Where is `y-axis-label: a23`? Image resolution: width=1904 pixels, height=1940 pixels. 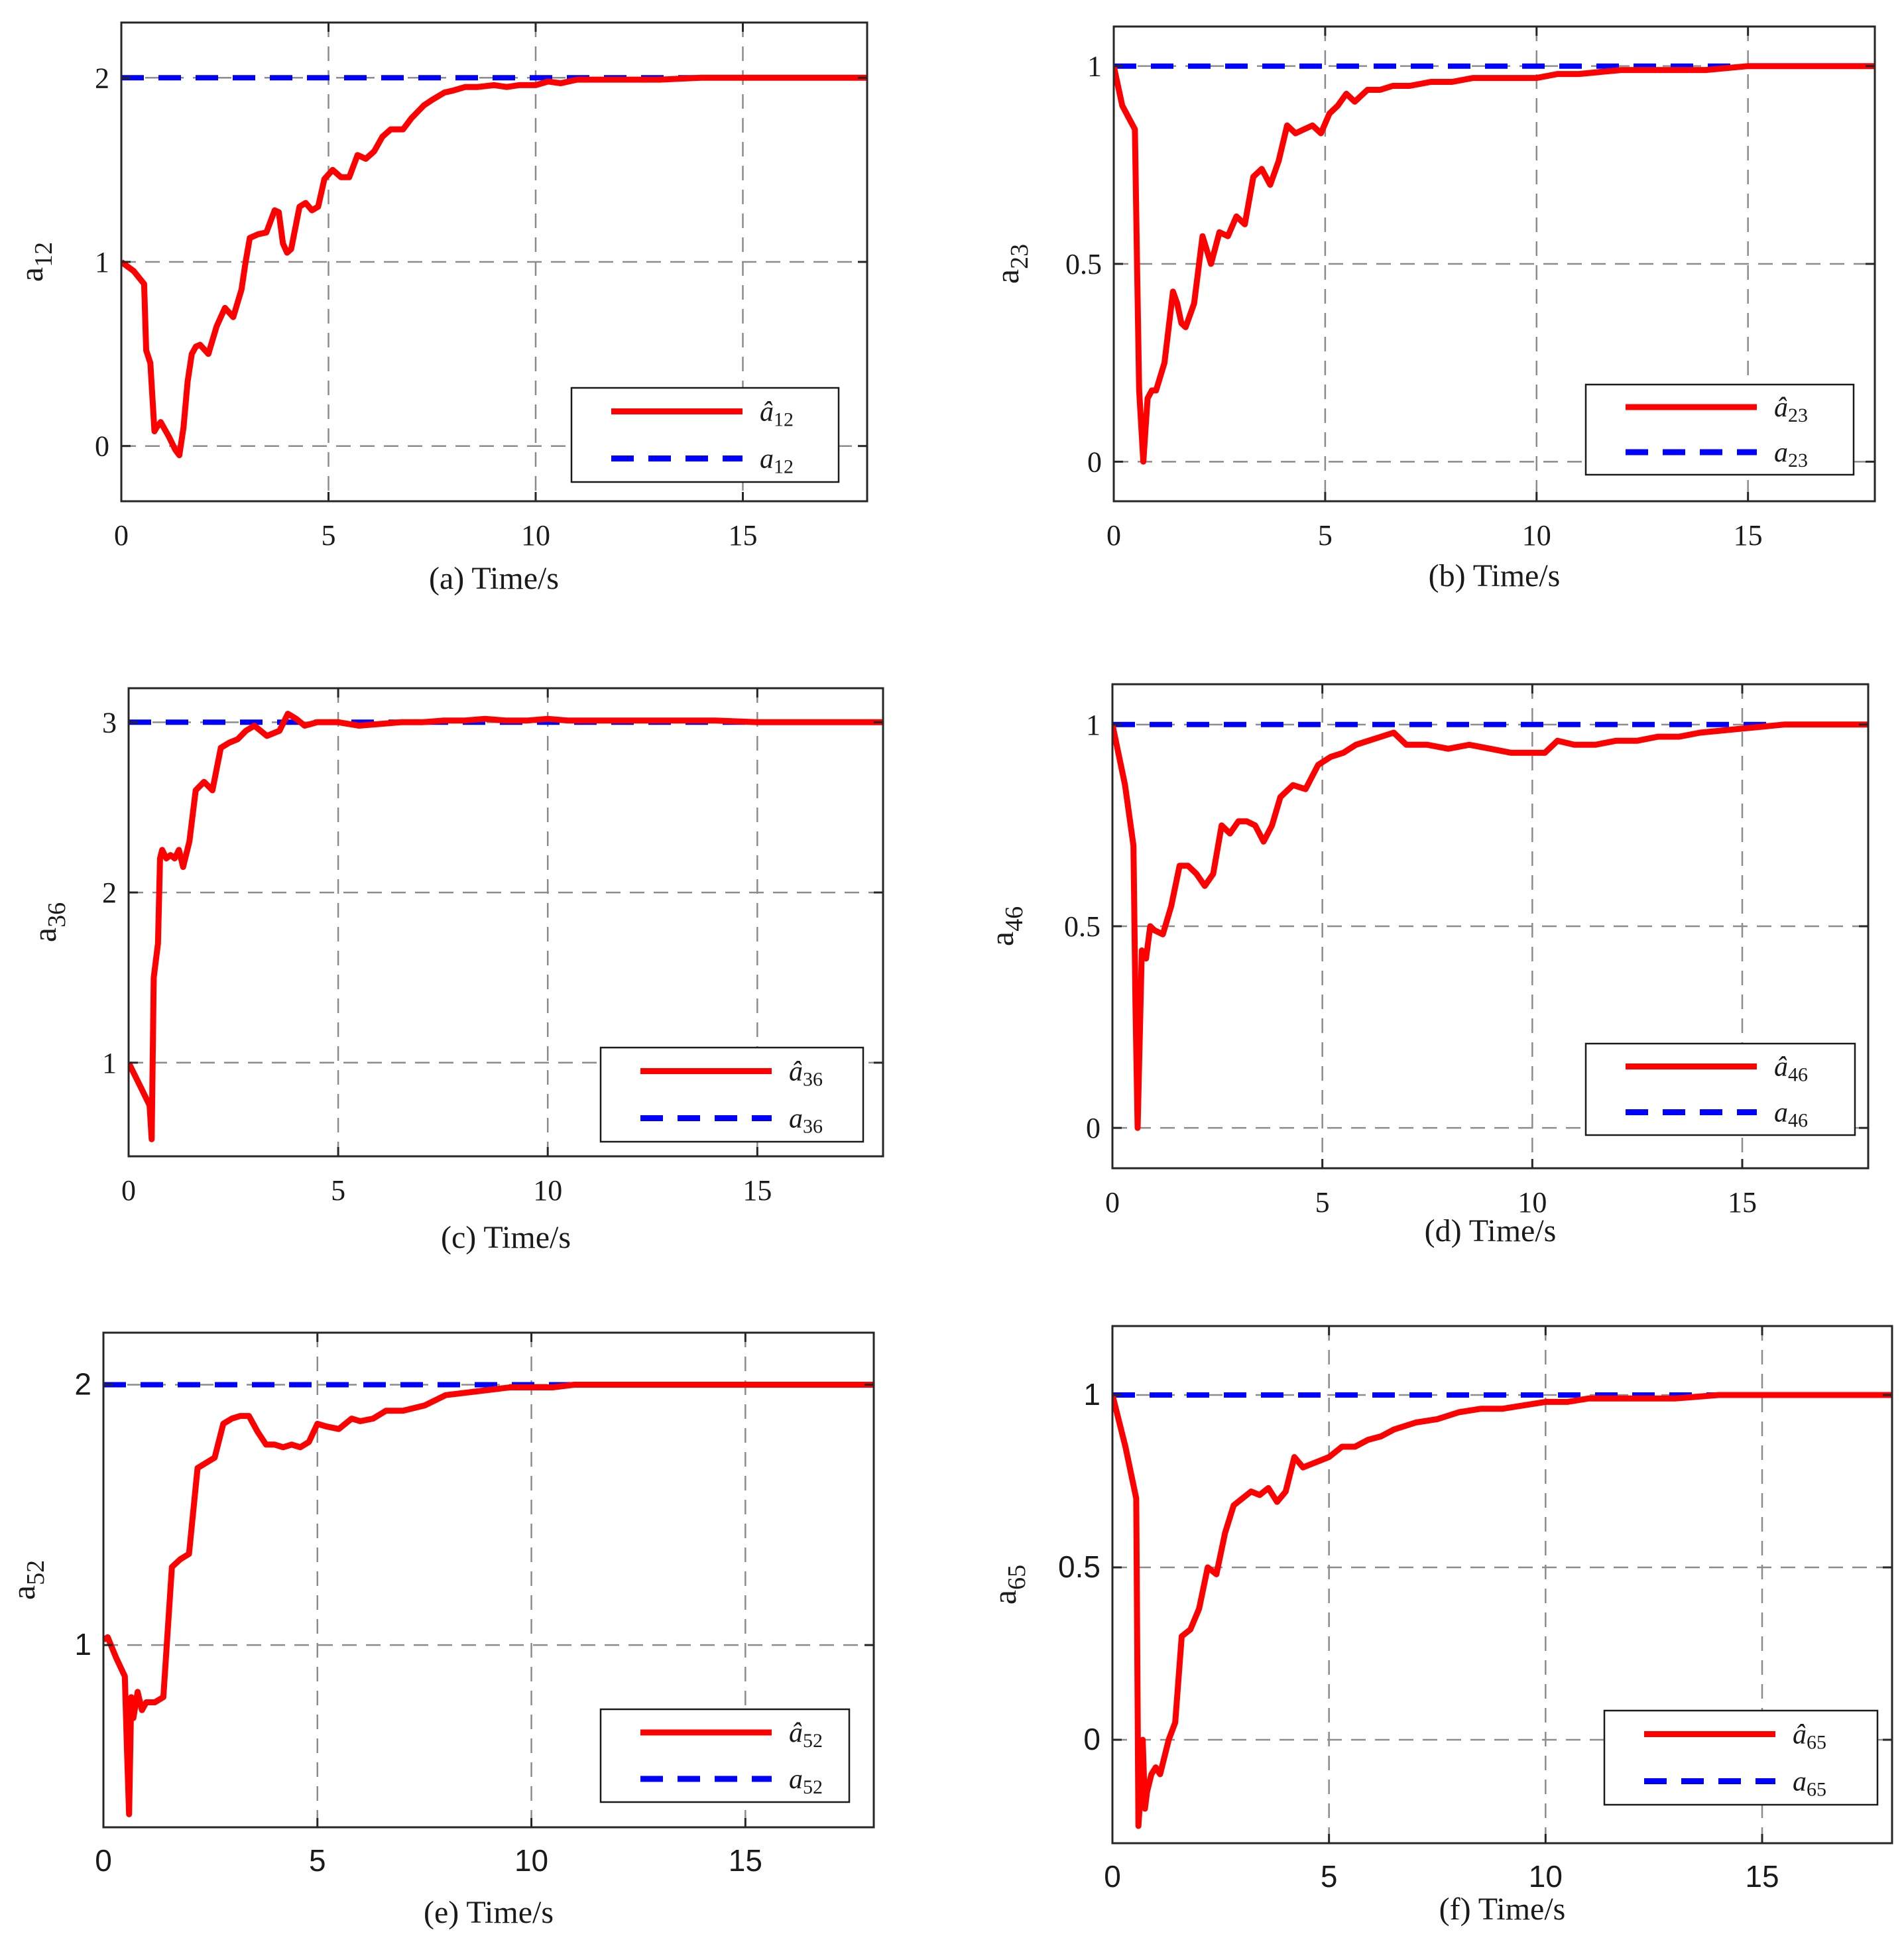
y-axis-label: a23 is located at coordinates (1011, 264).